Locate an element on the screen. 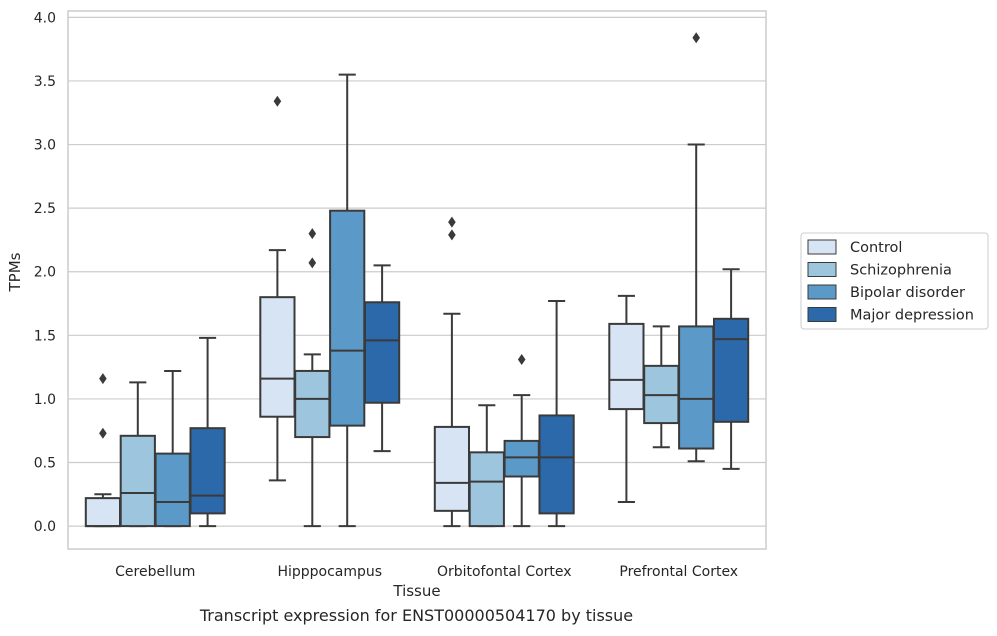  legend-label: Control is located at coordinates (876, 248).